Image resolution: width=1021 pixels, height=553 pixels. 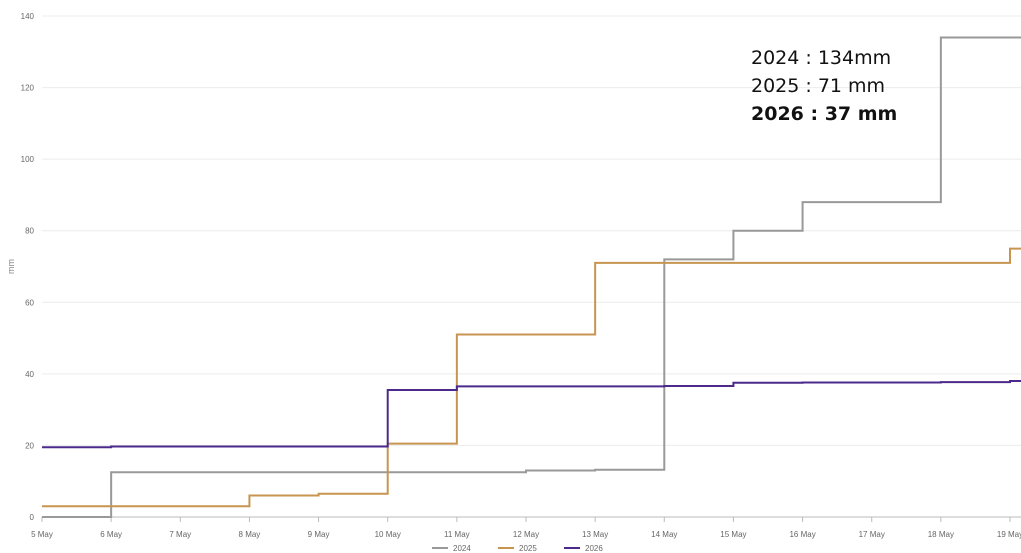 What do you see at coordinates (28, 16) in the screenshot?
I see `y-tick-label: 140` at bounding box center [28, 16].